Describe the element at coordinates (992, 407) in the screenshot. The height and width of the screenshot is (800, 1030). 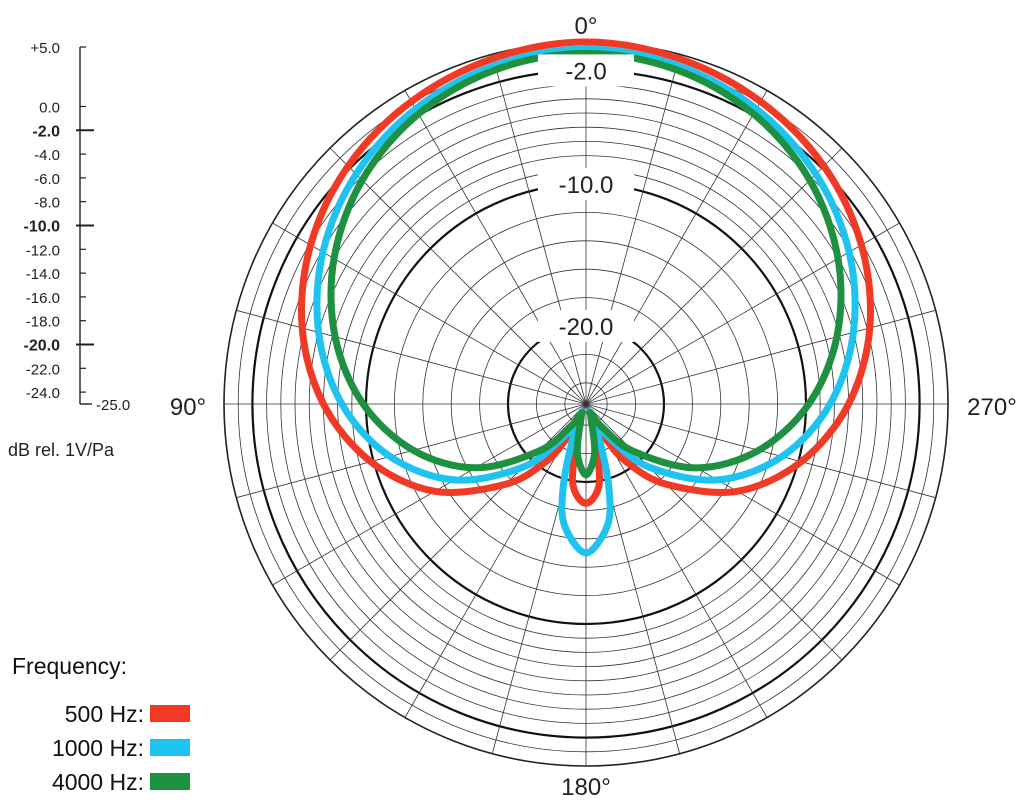
I see `angle-label-270: 270°` at that location.